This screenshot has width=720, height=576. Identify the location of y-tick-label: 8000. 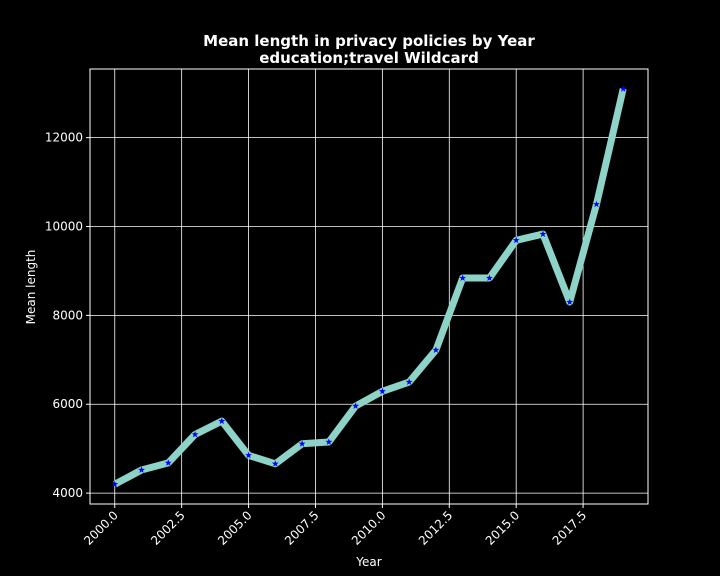
(67, 315).